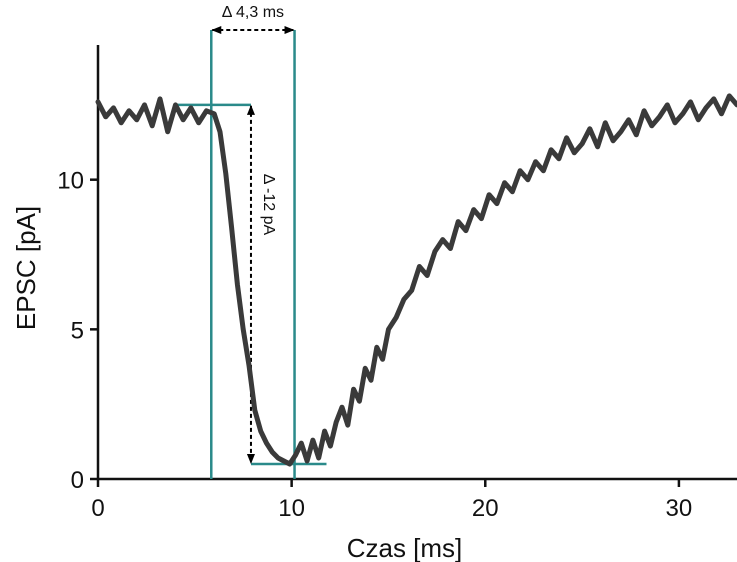 The height and width of the screenshot is (562, 737). I want to click on y-tick-label: 5, so click(77, 330).